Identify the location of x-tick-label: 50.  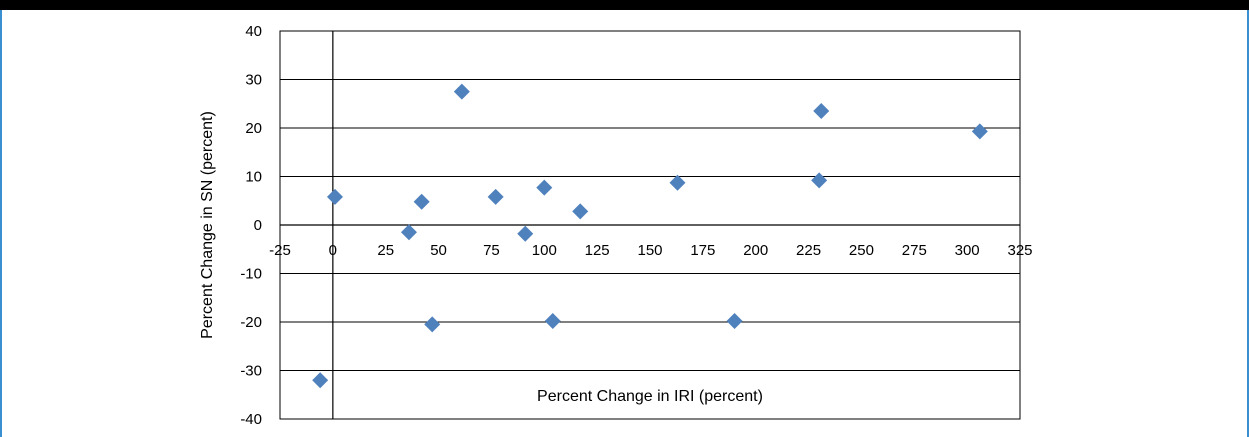
(438, 250).